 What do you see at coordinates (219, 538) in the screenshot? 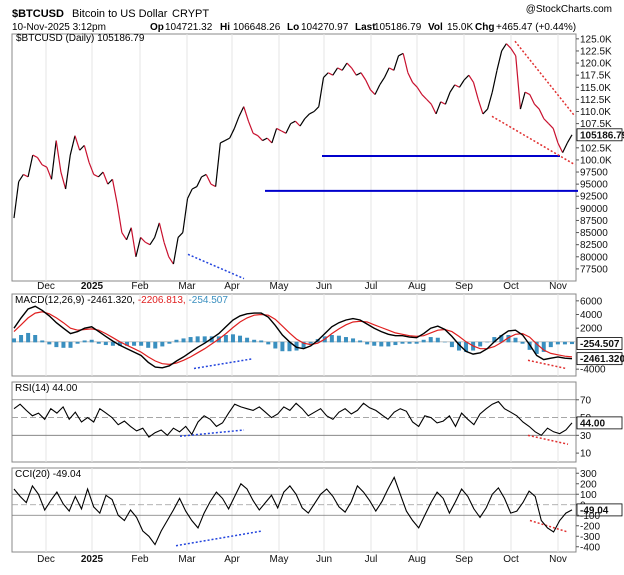
I see `cci-trend-blue` at bounding box center [219, 538].